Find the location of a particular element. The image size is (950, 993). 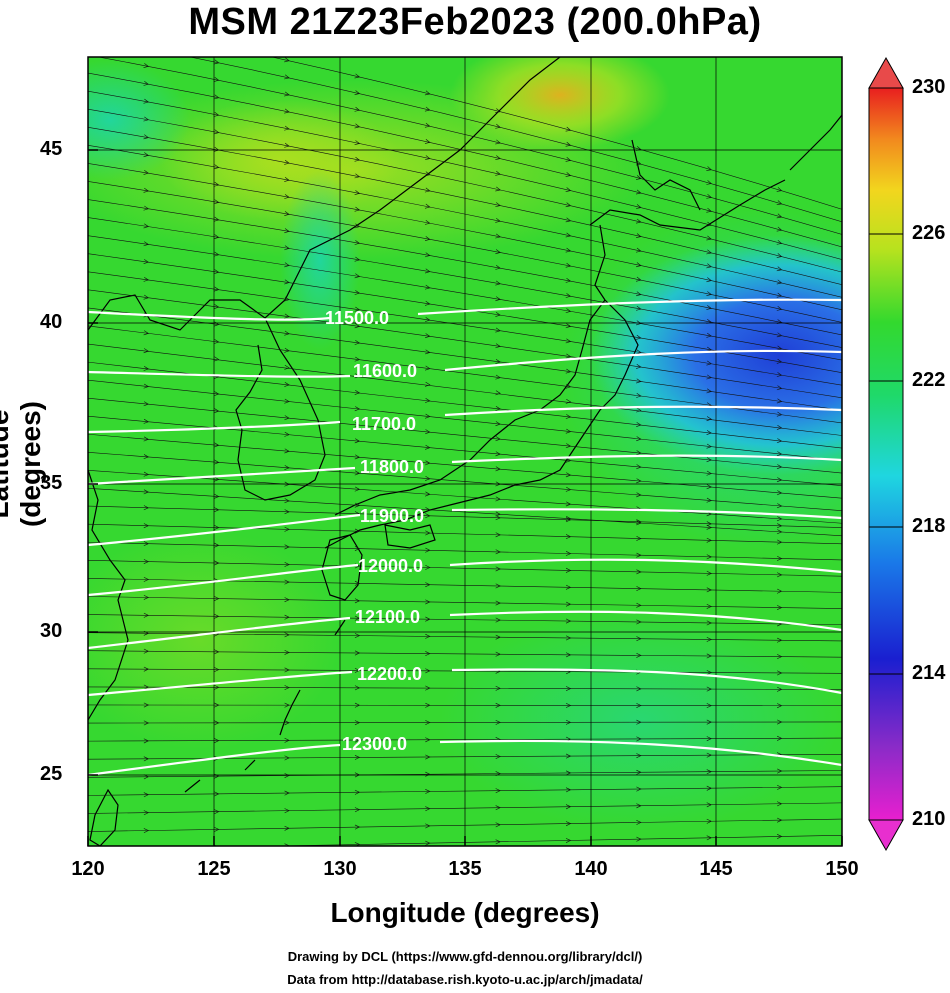

x-tick-label: 145 is located at coordinates (716, 869).